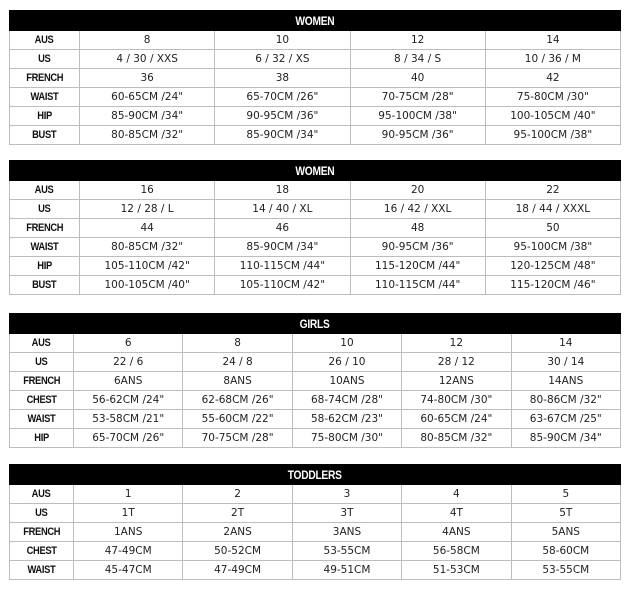 This screenshot has height=590, width=630. Describe the element at coordinates (128, 400) in the screenshot. I see `table-cell: 56-62CM /24"` at that location.